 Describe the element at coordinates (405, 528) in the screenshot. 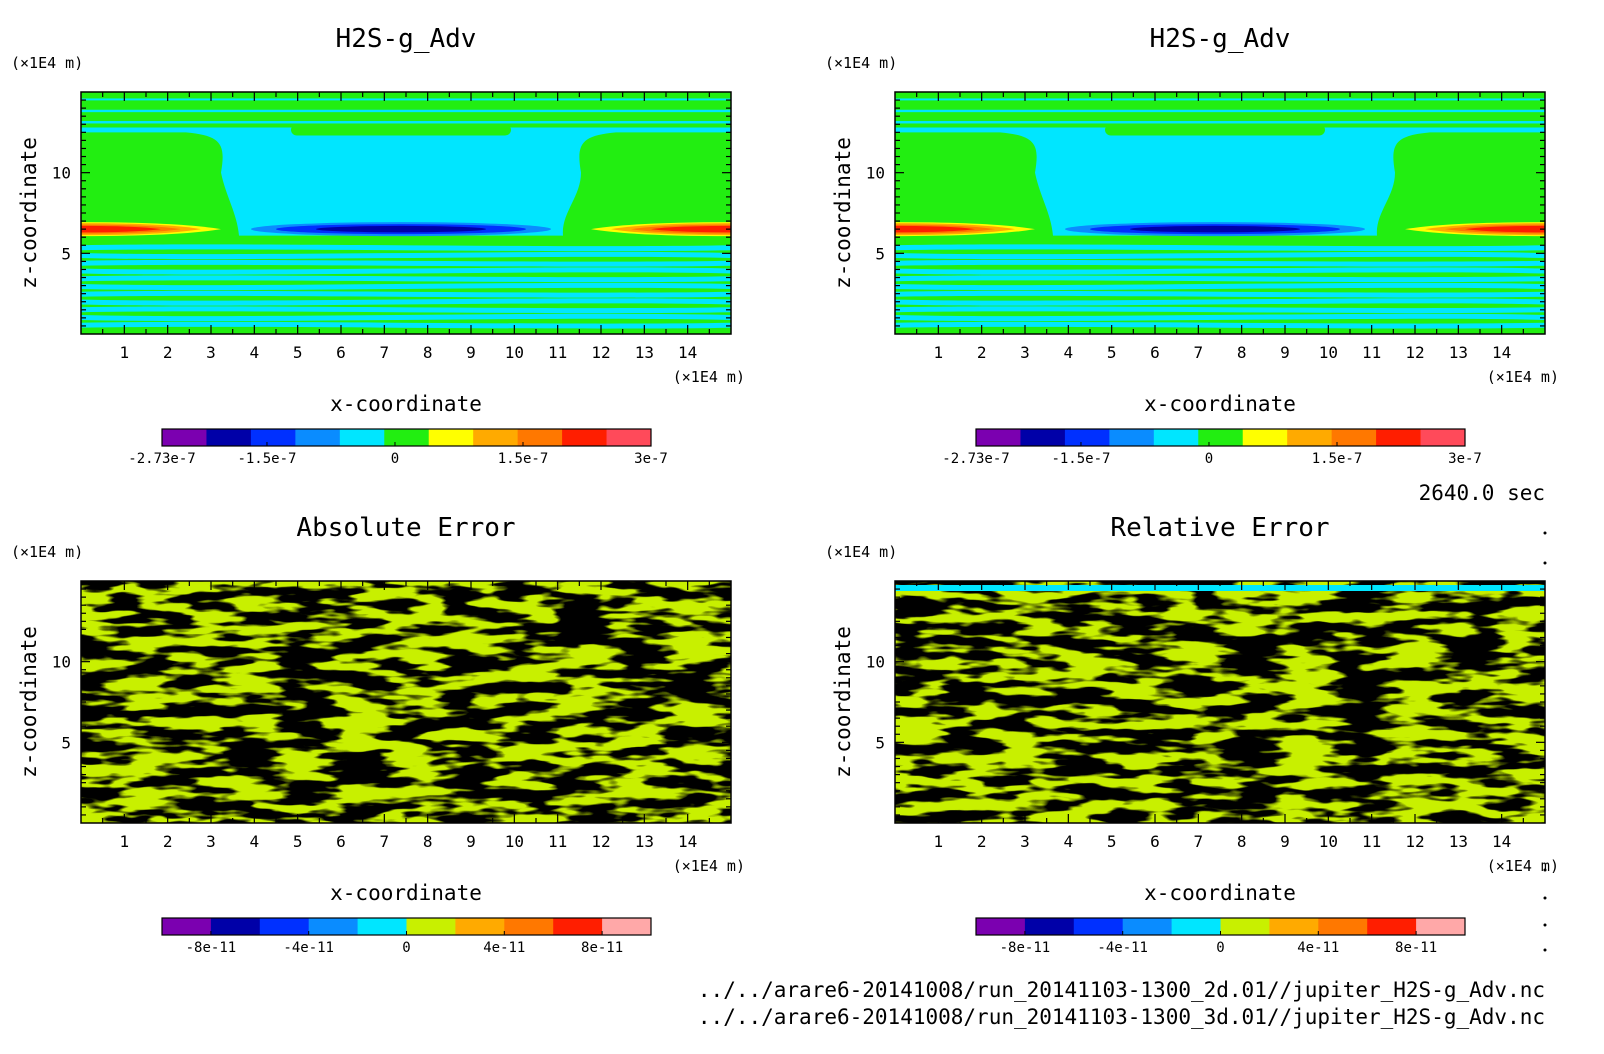

I see `chart-title: Absolute Error` at that location.